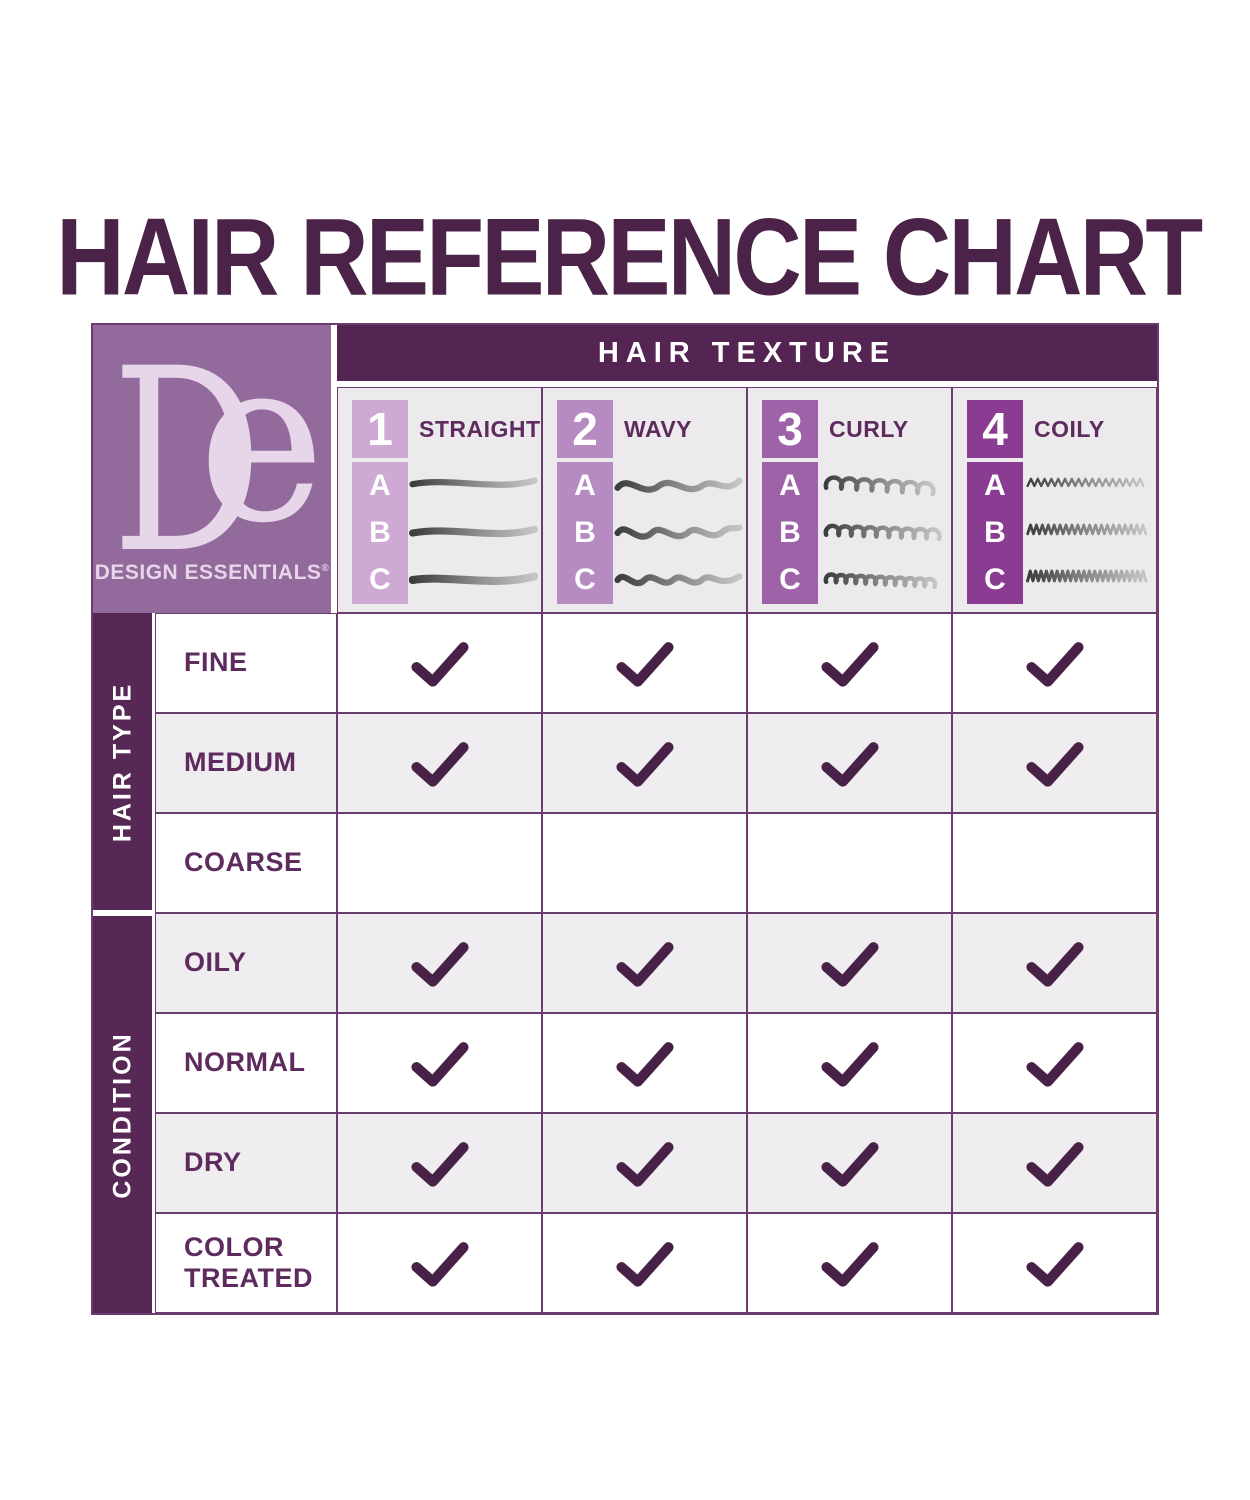  Describe the element at coordinates (849, 500) in the screenshot. I see `texture-column-curly: 3 CURLY A B C` at that location.